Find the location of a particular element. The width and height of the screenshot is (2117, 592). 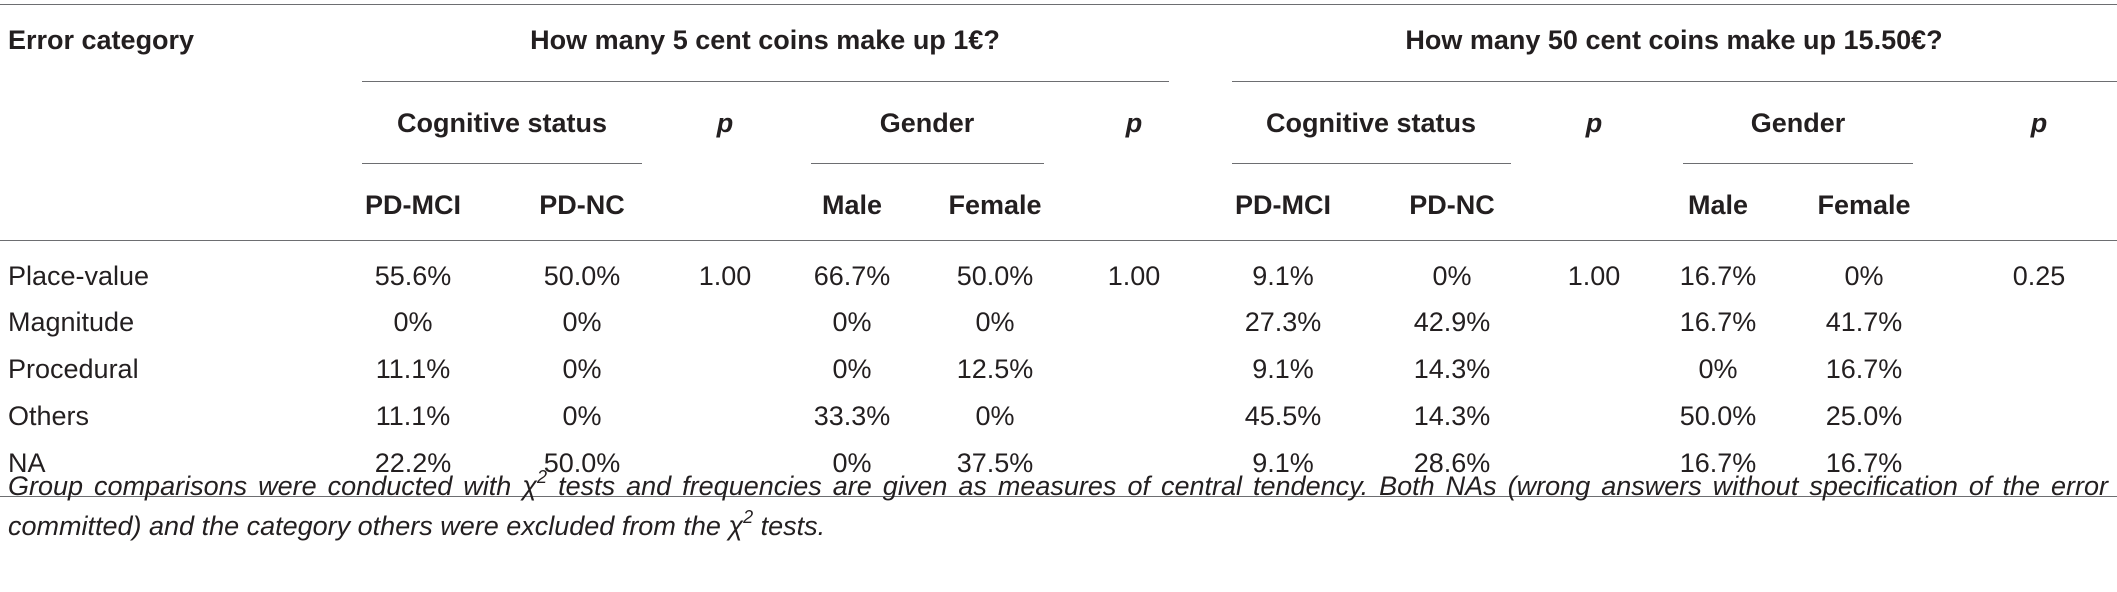

table-cell: 12.5% is located at coordinates (995, 369).